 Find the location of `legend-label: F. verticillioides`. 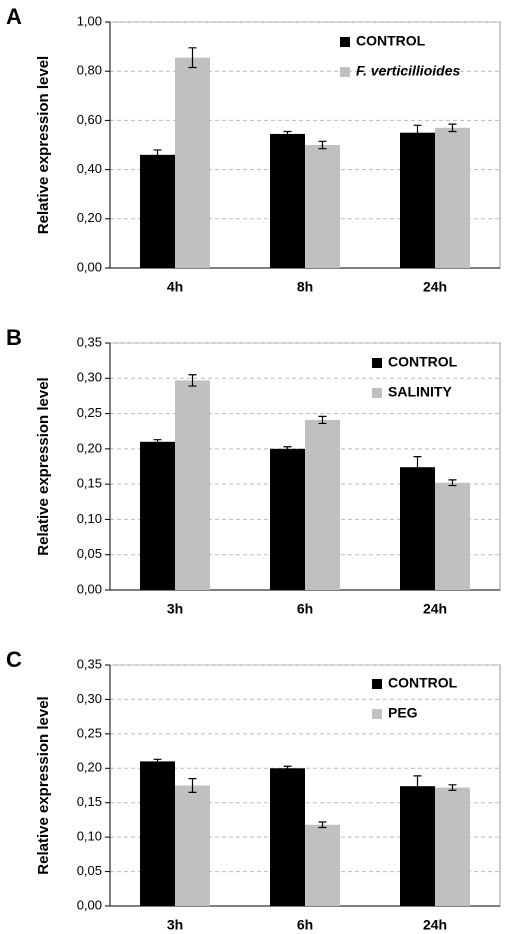

legend-label: F. verticillioides is located at coordinates (408, 71).